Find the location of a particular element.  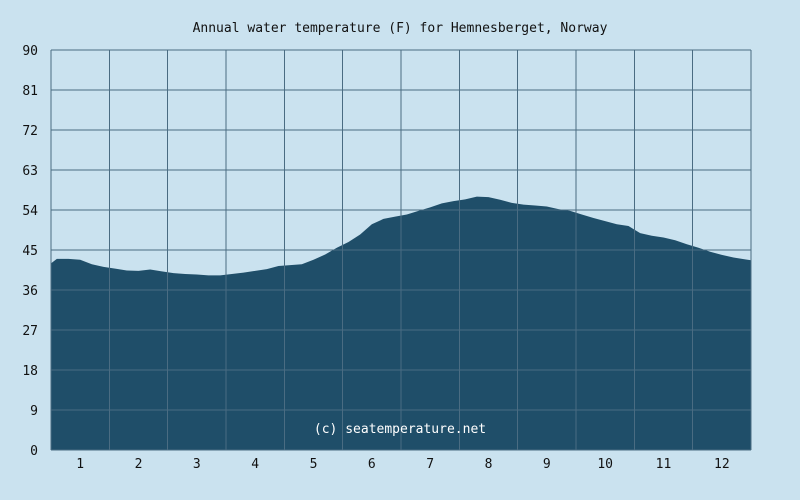

y-tick-label: 45 is located at coordinates (30, 251).